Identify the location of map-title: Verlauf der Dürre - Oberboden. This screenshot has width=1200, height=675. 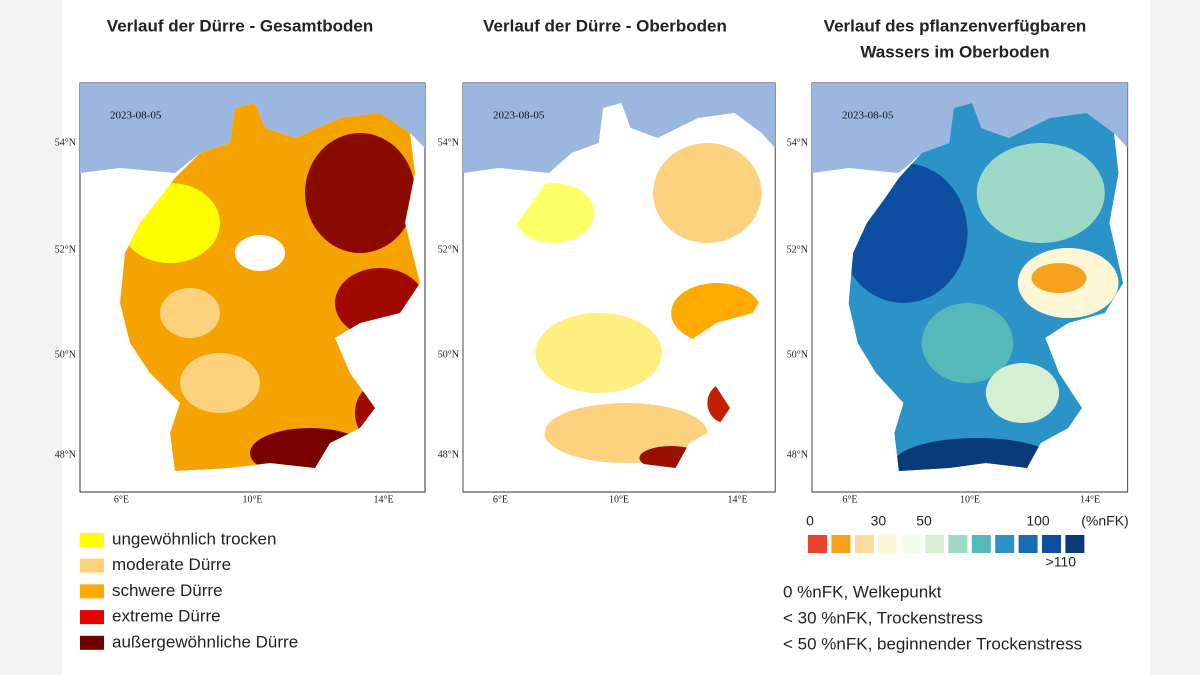
(605, 25).